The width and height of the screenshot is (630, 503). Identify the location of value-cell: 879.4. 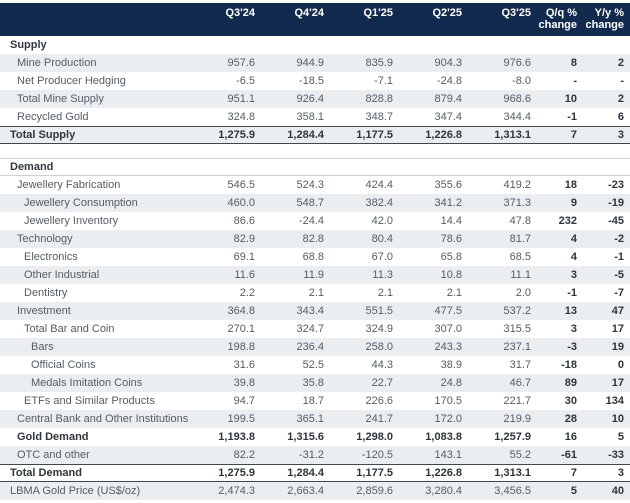
(448, 99).